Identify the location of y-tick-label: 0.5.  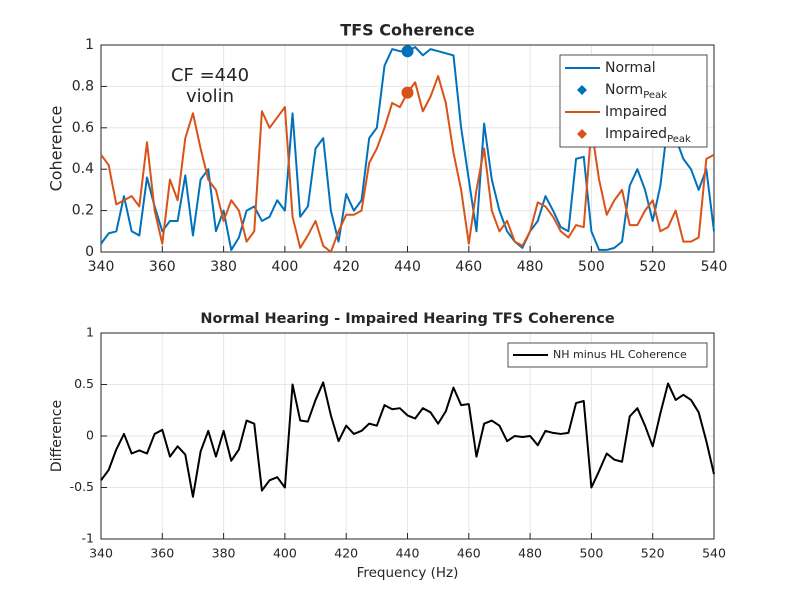
(84, 383).